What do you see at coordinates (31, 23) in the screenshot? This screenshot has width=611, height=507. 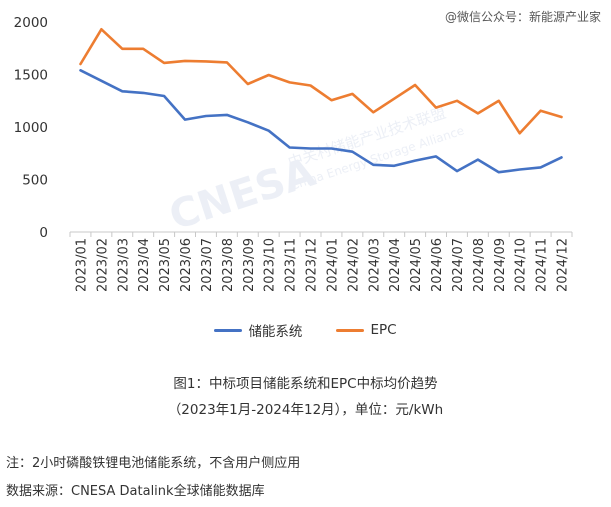 I see `y-tick-label: 2000` at bounding box center [31, 23].